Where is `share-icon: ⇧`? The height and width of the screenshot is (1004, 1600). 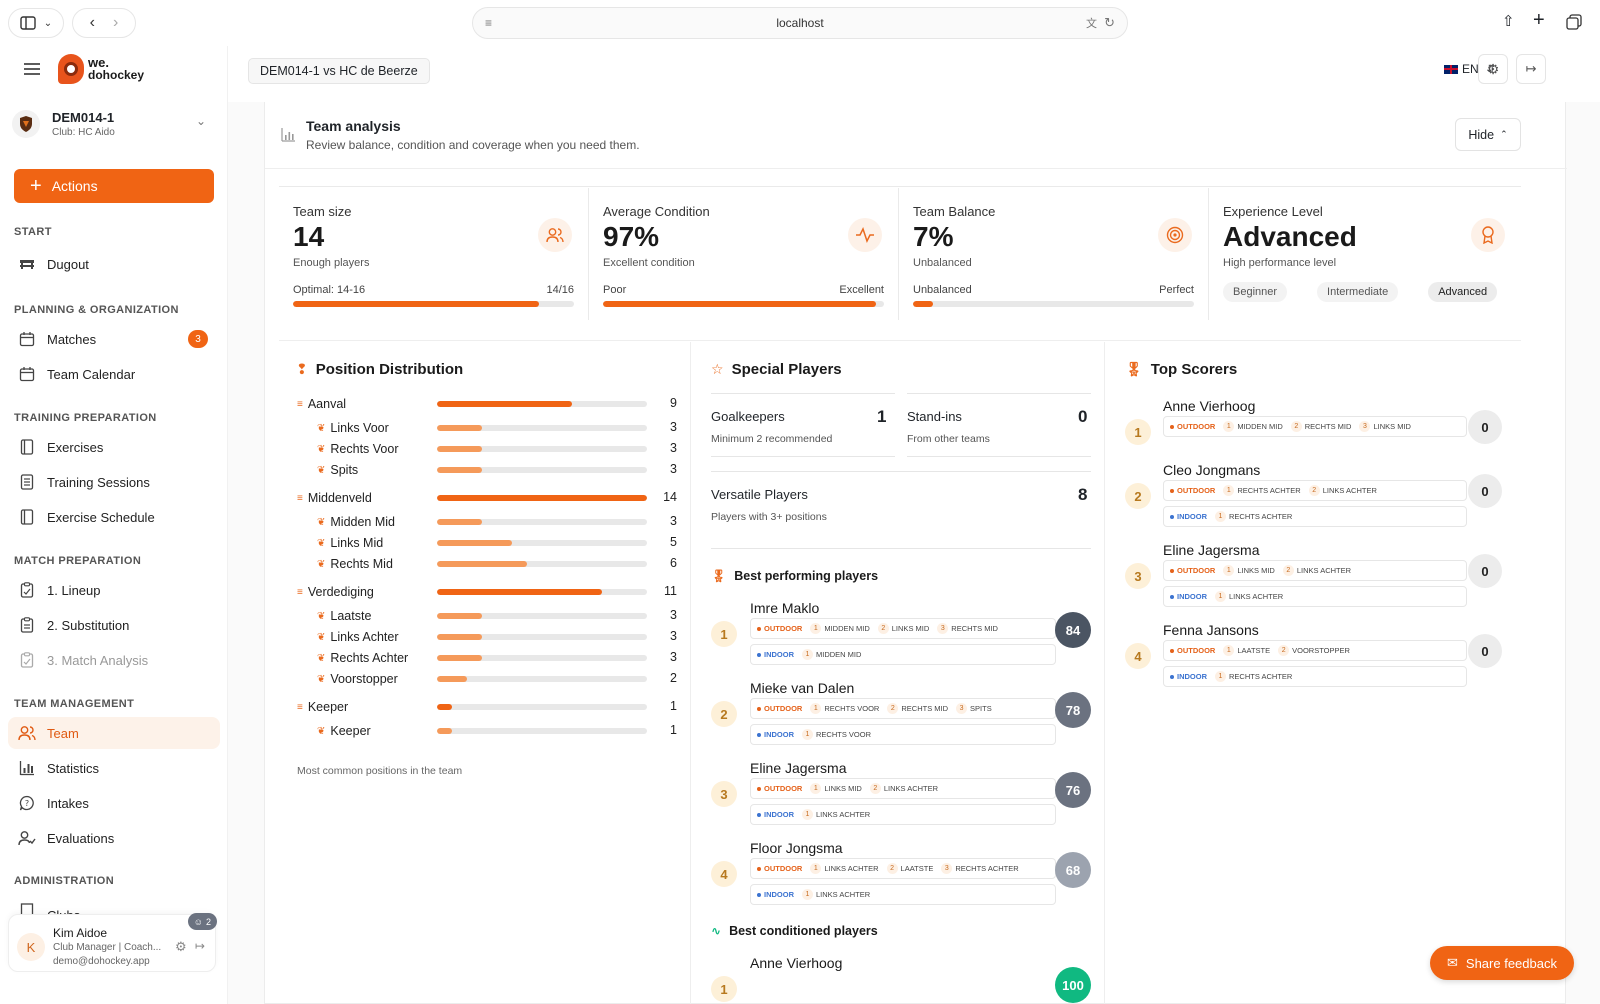 share-icon: ⇧ is located at coordinates (1508, 21).